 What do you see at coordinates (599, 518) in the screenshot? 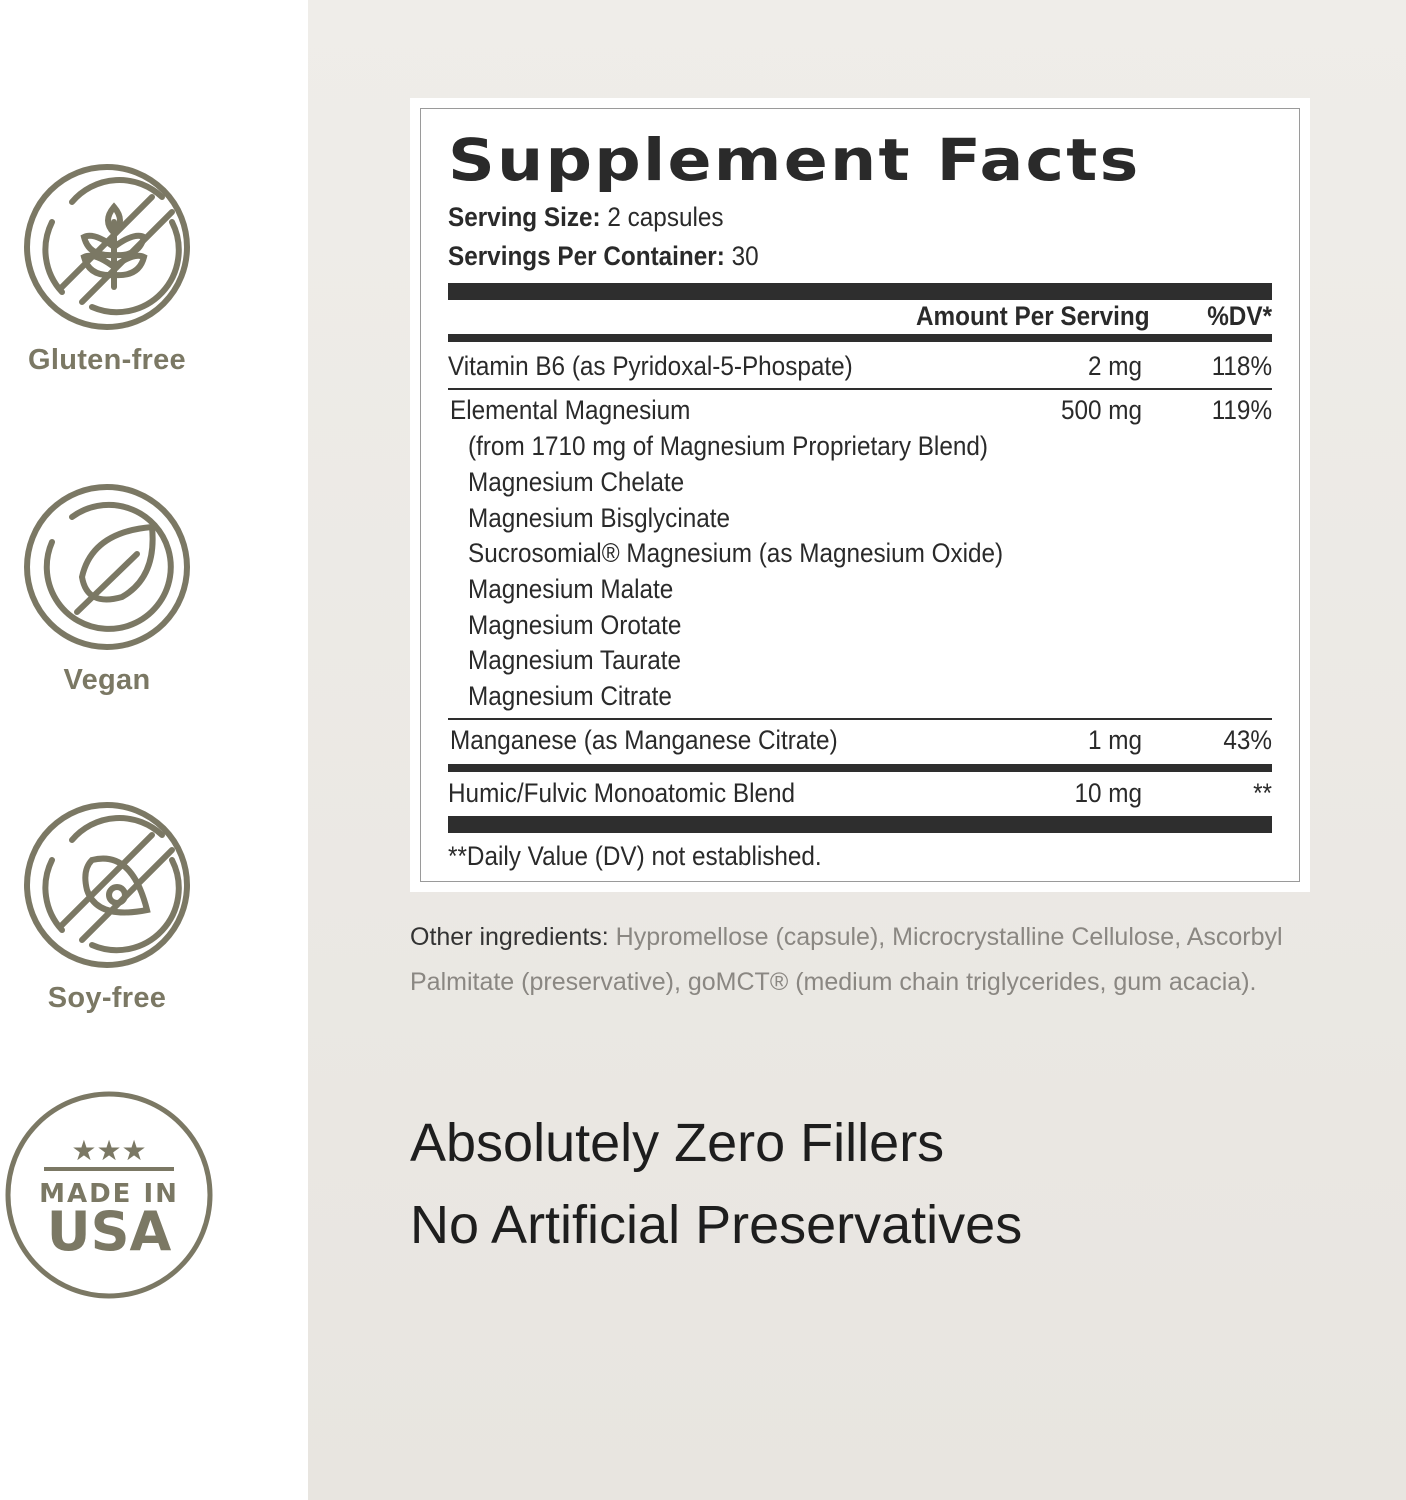
I see `sub-ingredient: Magnesium Bisglycinate` at bounding box center [599, 518].